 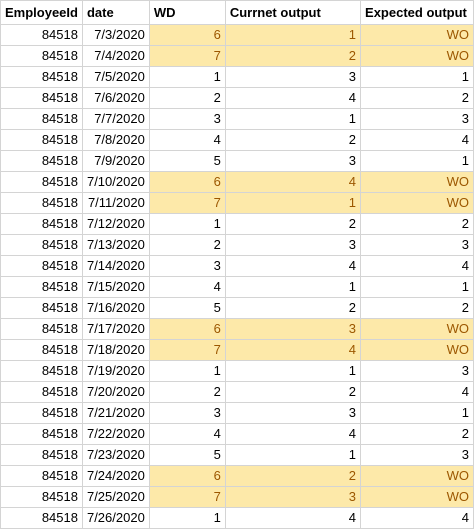 I want to click on header-expected-output: Expected output, so click(x=417, y=12).